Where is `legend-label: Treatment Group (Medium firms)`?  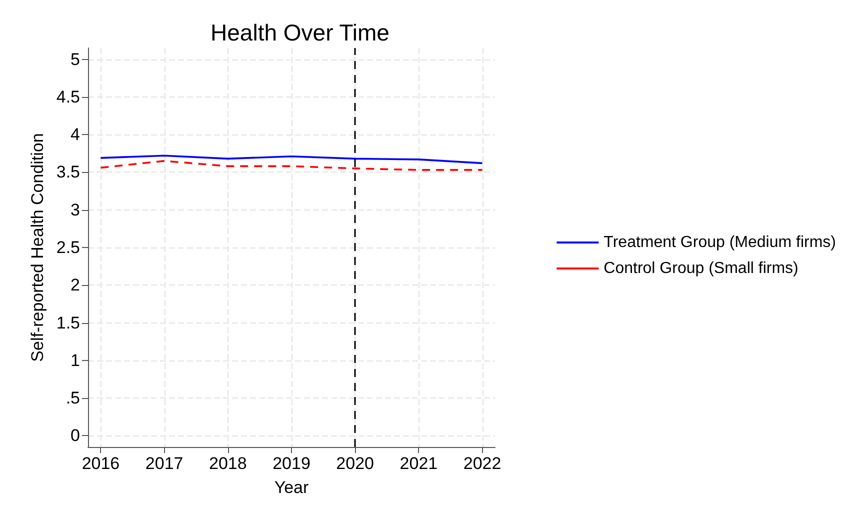
legend-label: Treatment Group (Medium firms) is located at coordinates (720, 242).